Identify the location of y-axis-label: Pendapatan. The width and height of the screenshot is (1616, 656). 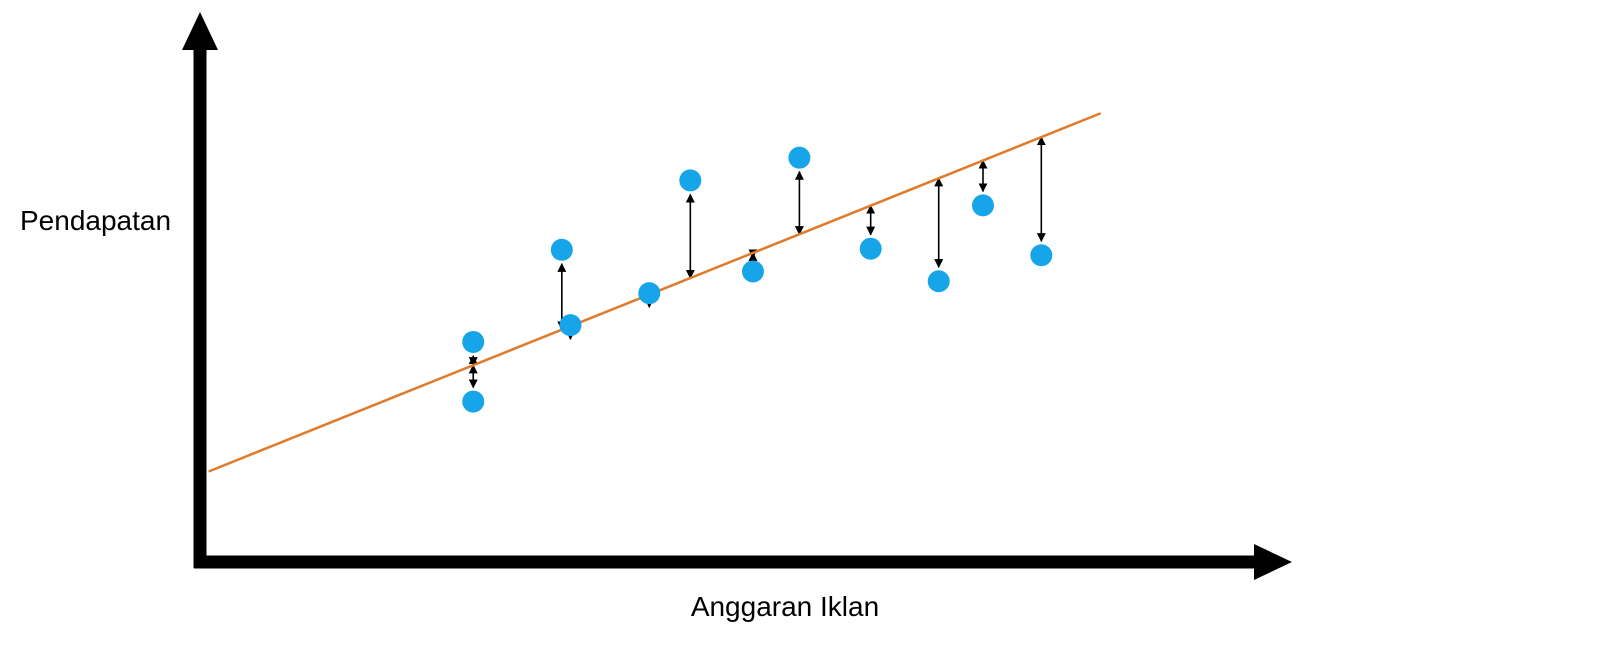
(95, 220).